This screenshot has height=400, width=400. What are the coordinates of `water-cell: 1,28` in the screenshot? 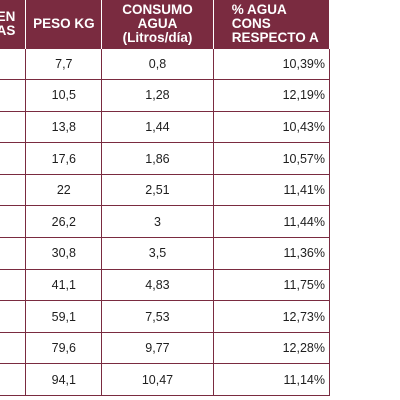 It's located at (157, 95).